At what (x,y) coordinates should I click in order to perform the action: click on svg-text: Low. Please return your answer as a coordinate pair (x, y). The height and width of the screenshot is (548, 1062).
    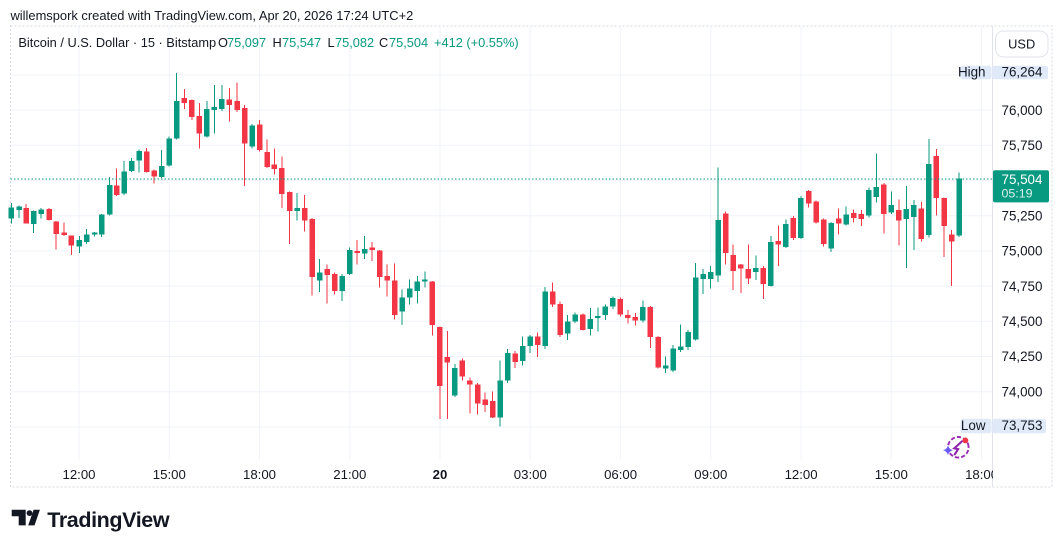
    Looking at the image, I should click on (973, 425).